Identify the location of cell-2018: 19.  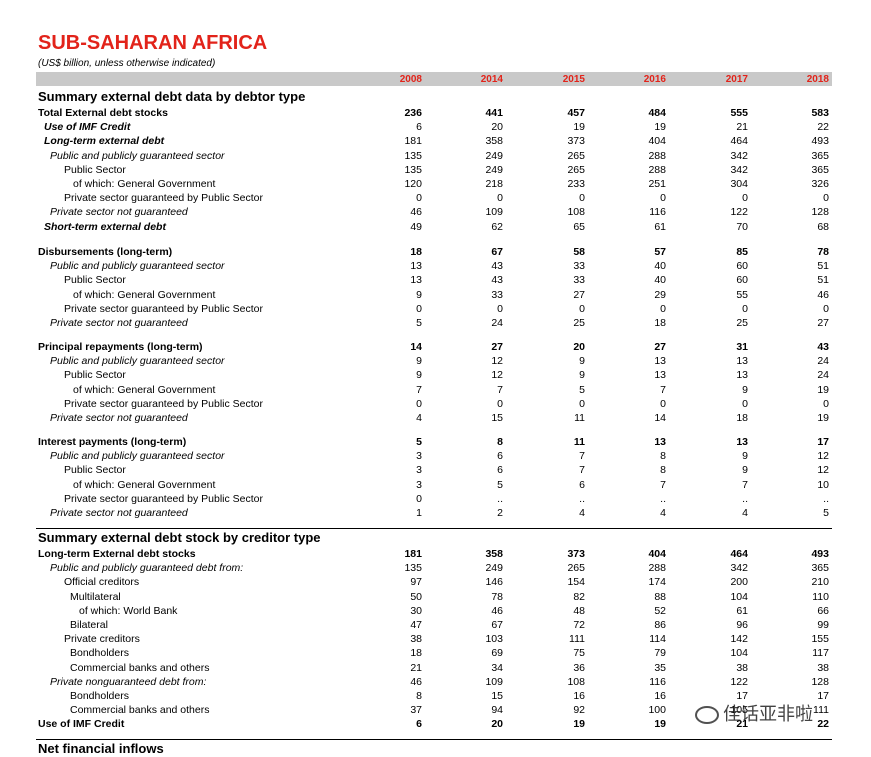
(823, 389).